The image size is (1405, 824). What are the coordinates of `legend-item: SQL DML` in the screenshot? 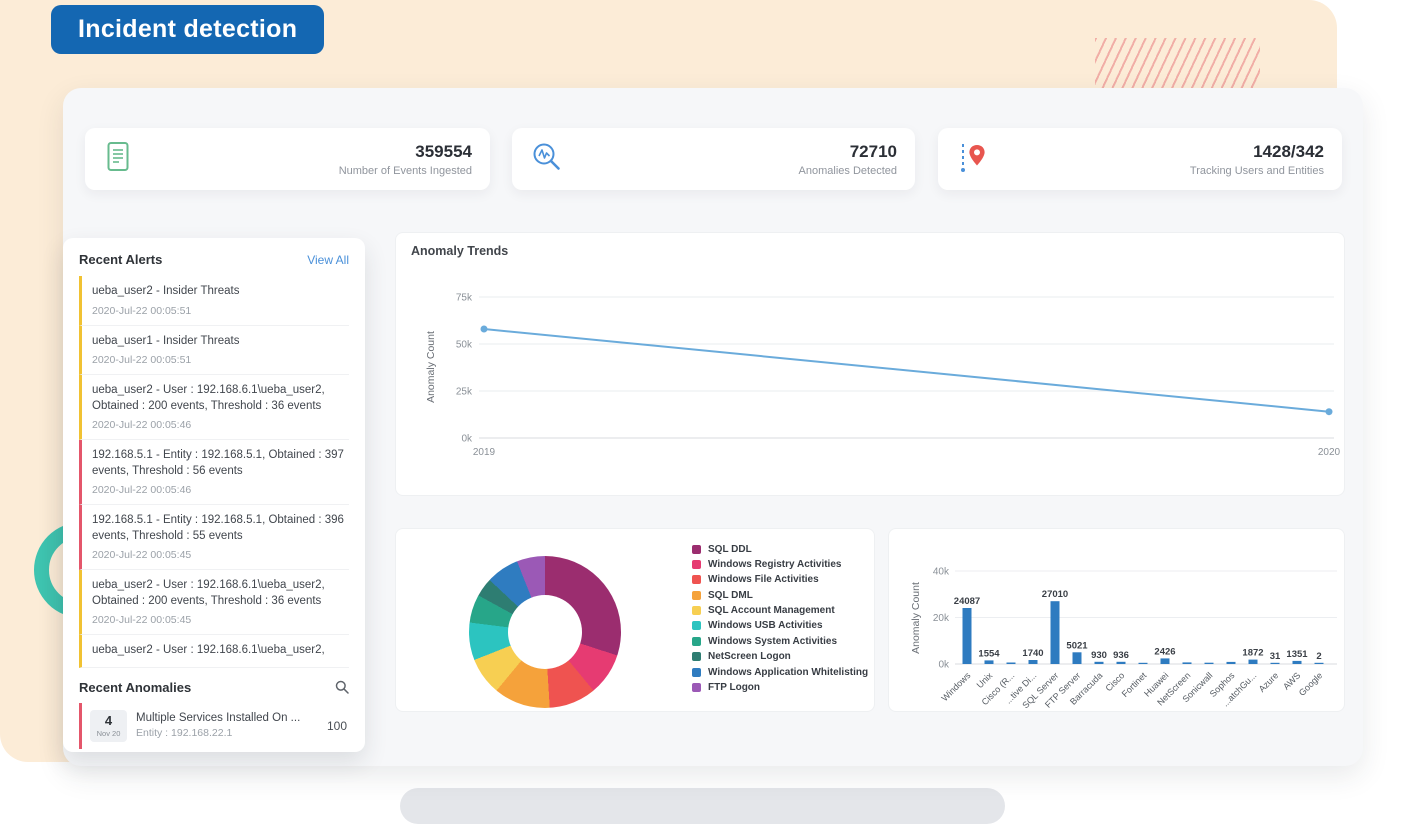 It's located at (780, 595).